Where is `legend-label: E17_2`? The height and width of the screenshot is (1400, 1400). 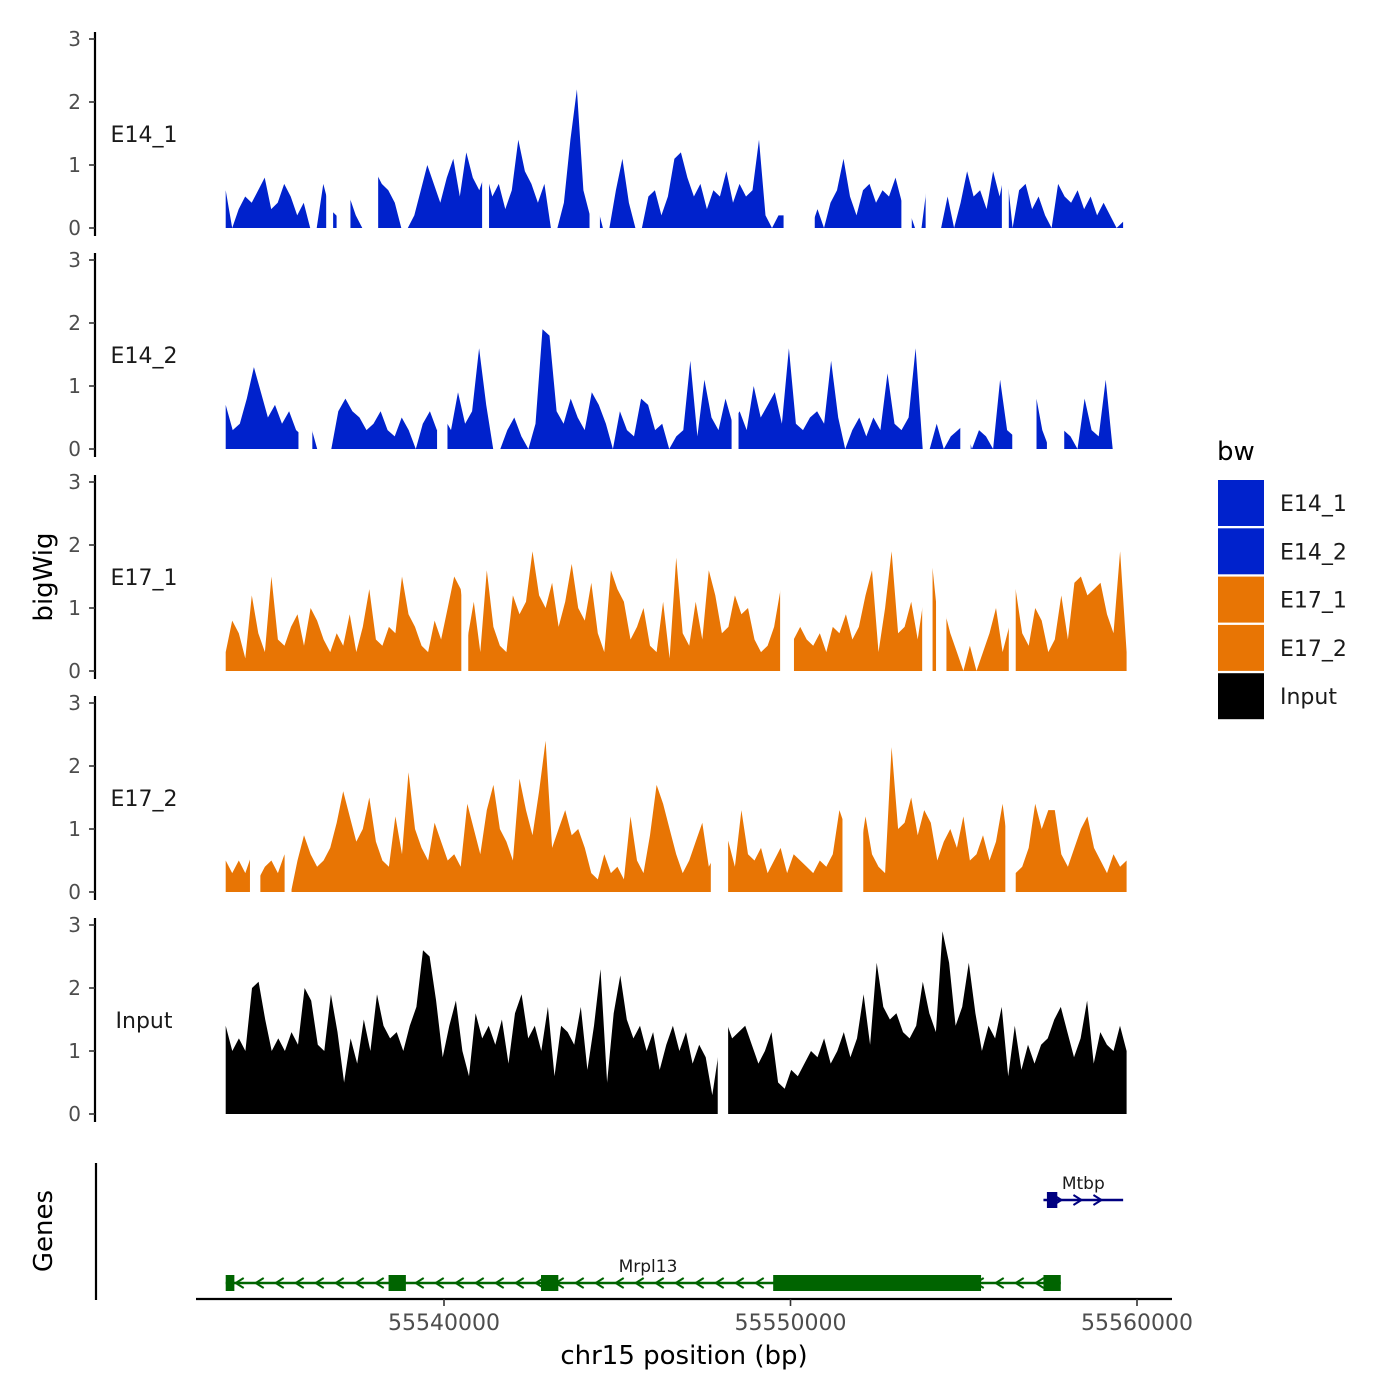
legend-label: E17_2 is located at coordinates (1313, 649).